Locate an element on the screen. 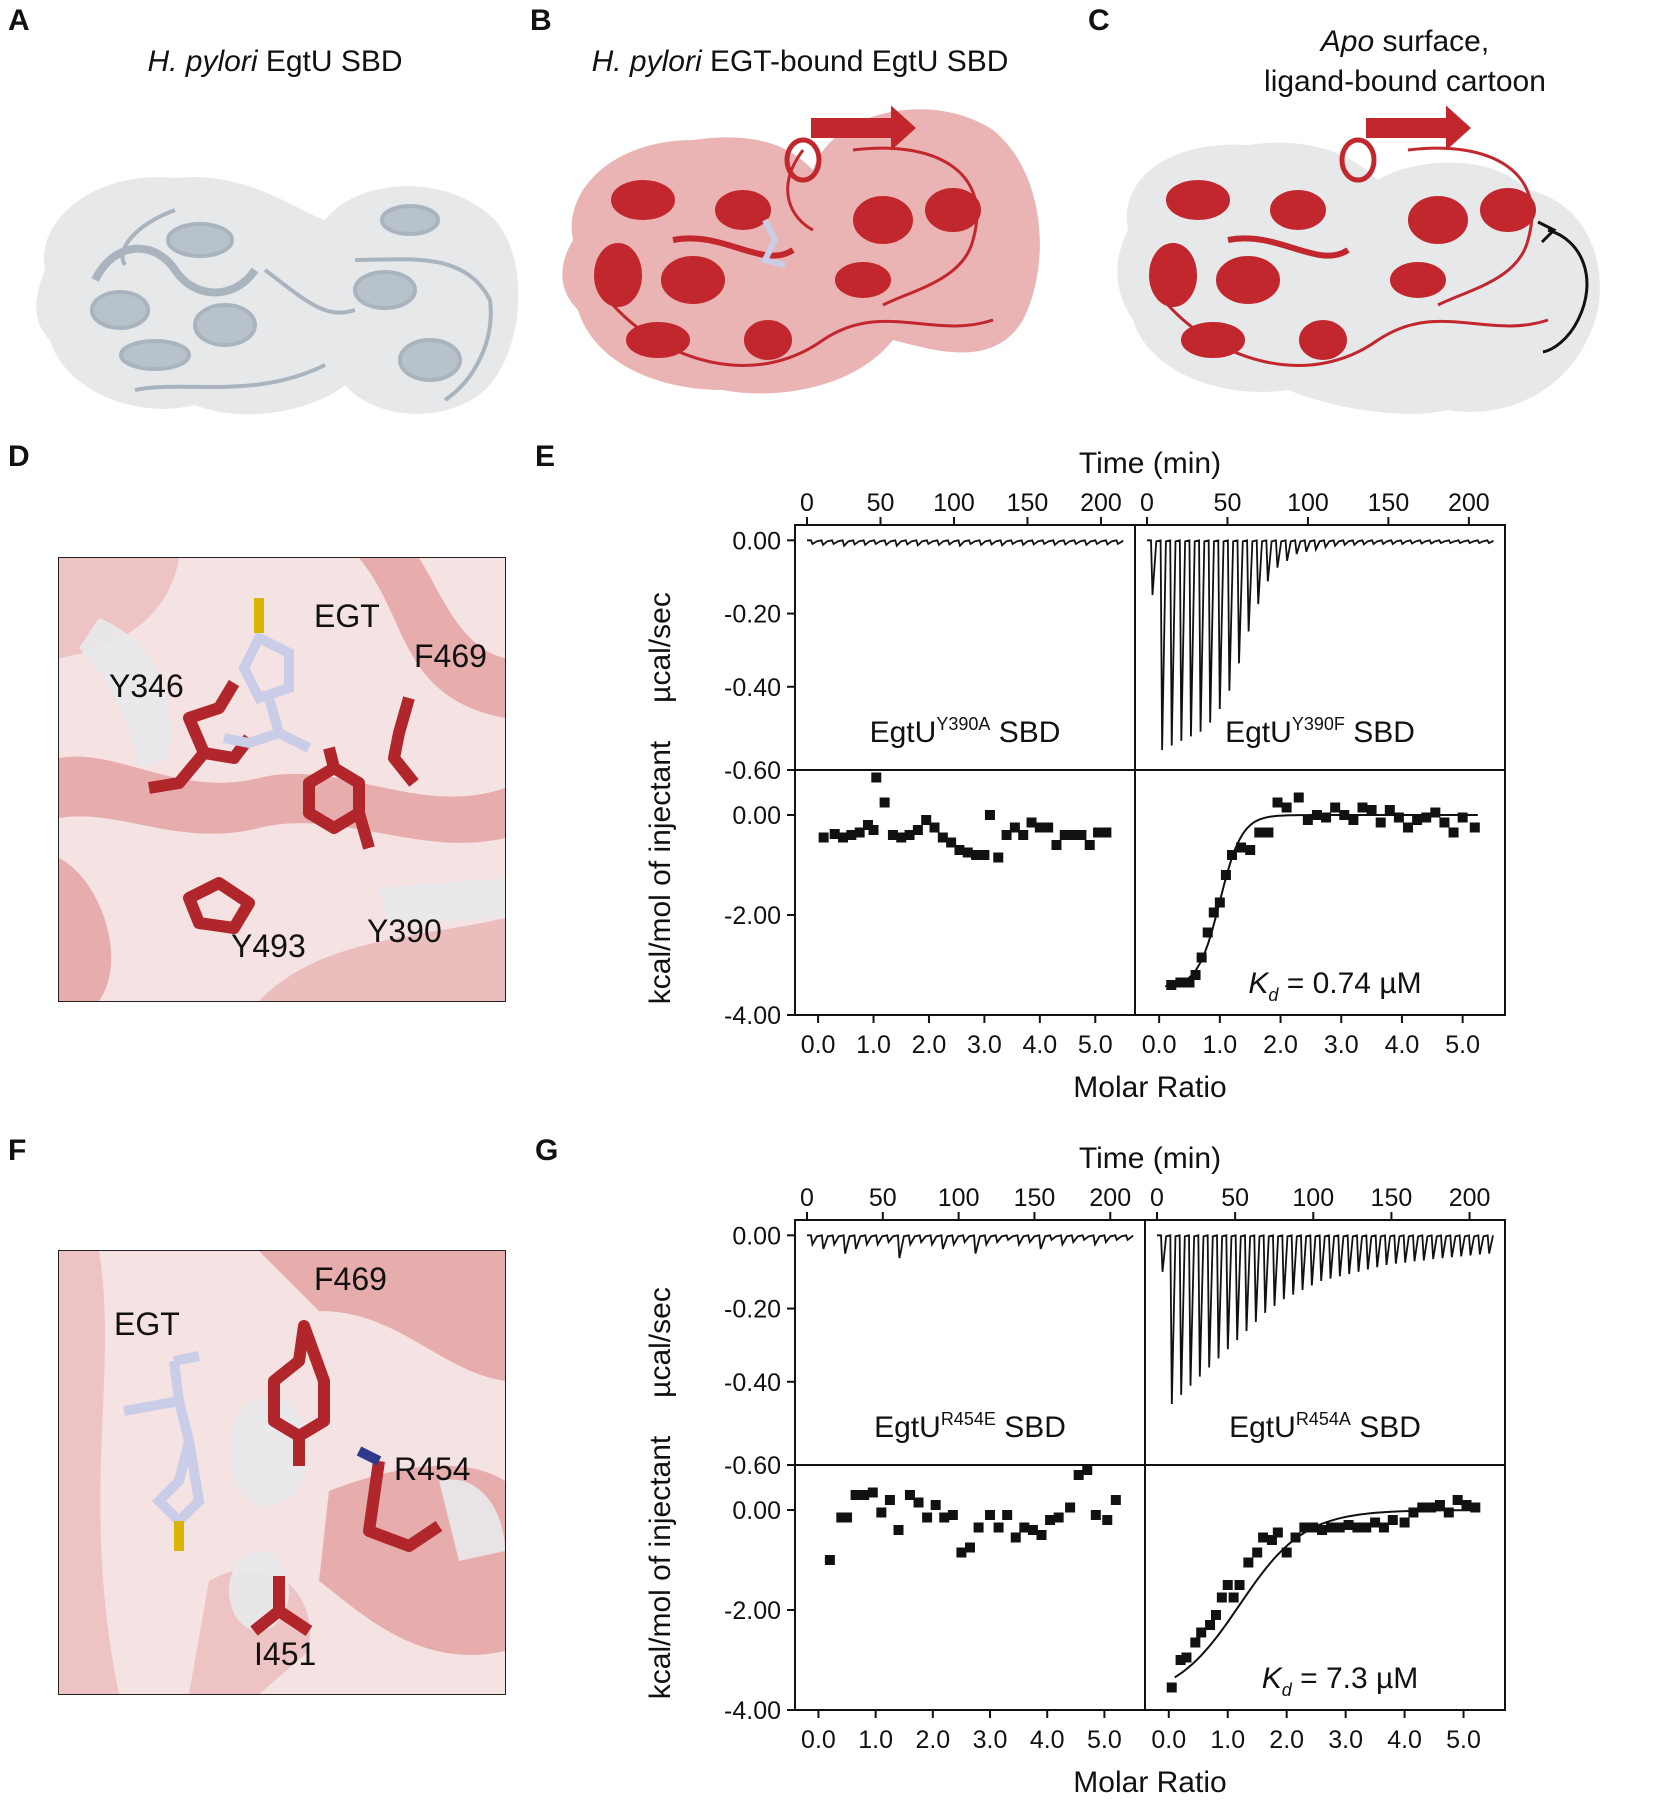  ucal-tick-label: 0.00 is located at coordinates (756, 541).